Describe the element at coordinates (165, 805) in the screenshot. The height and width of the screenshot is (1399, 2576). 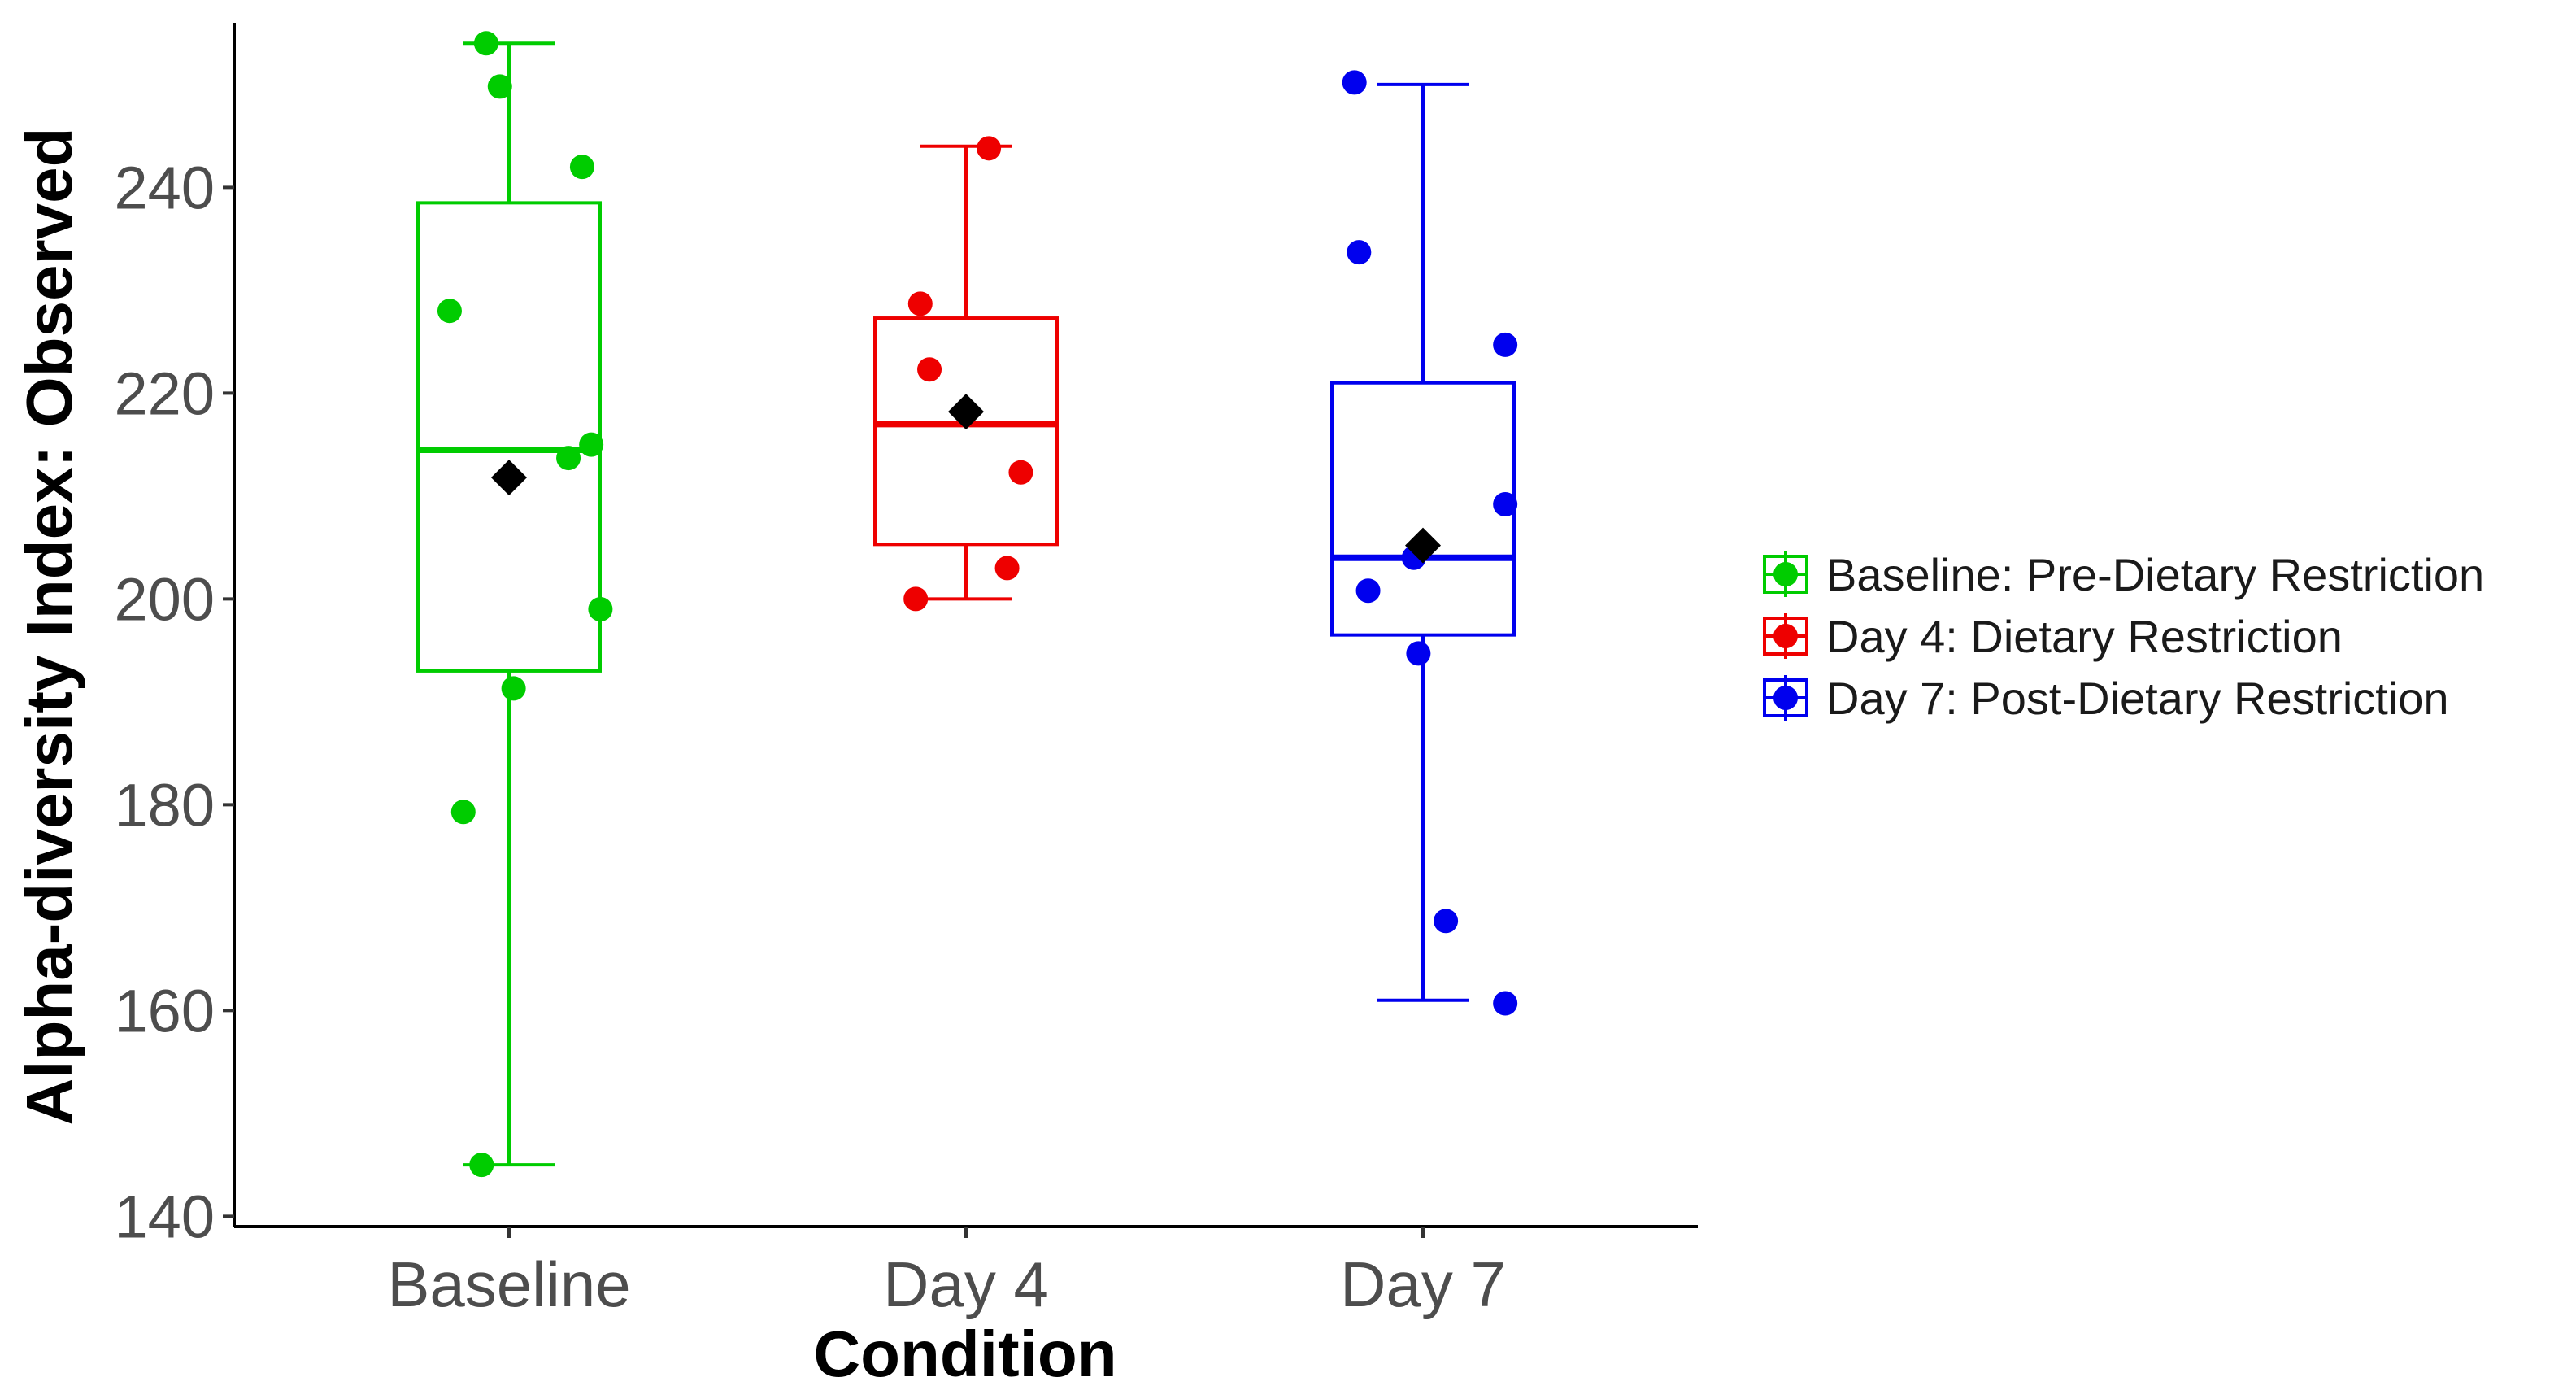
I see `y-tick-label: 180` at that location.